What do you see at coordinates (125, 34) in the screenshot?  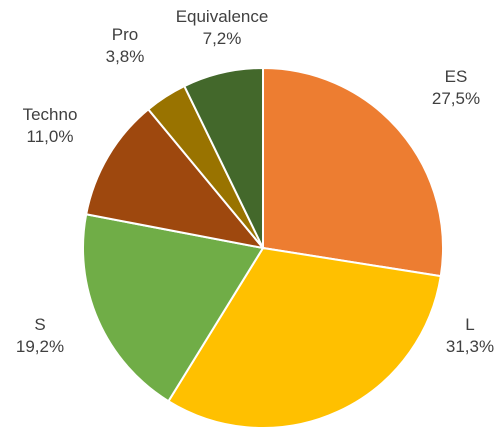 I see `category-label: Pro` at bounding box center [125, 34].